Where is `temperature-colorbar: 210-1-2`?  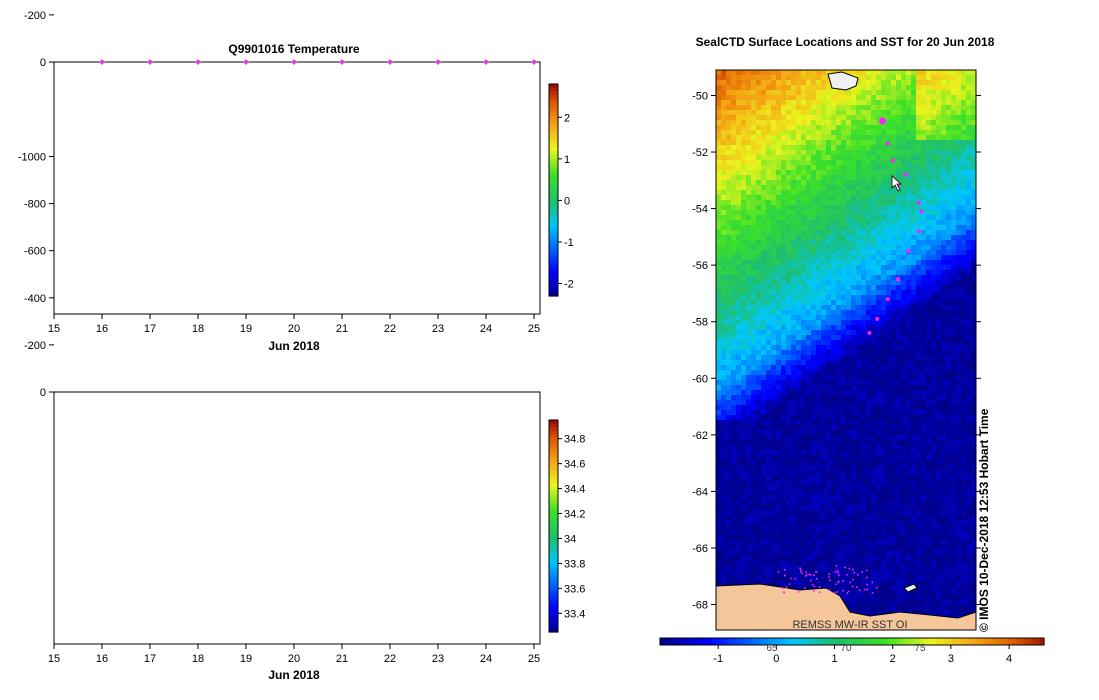 temperature-colorbar: 210-1-2 is located at coordinates (561, 190).